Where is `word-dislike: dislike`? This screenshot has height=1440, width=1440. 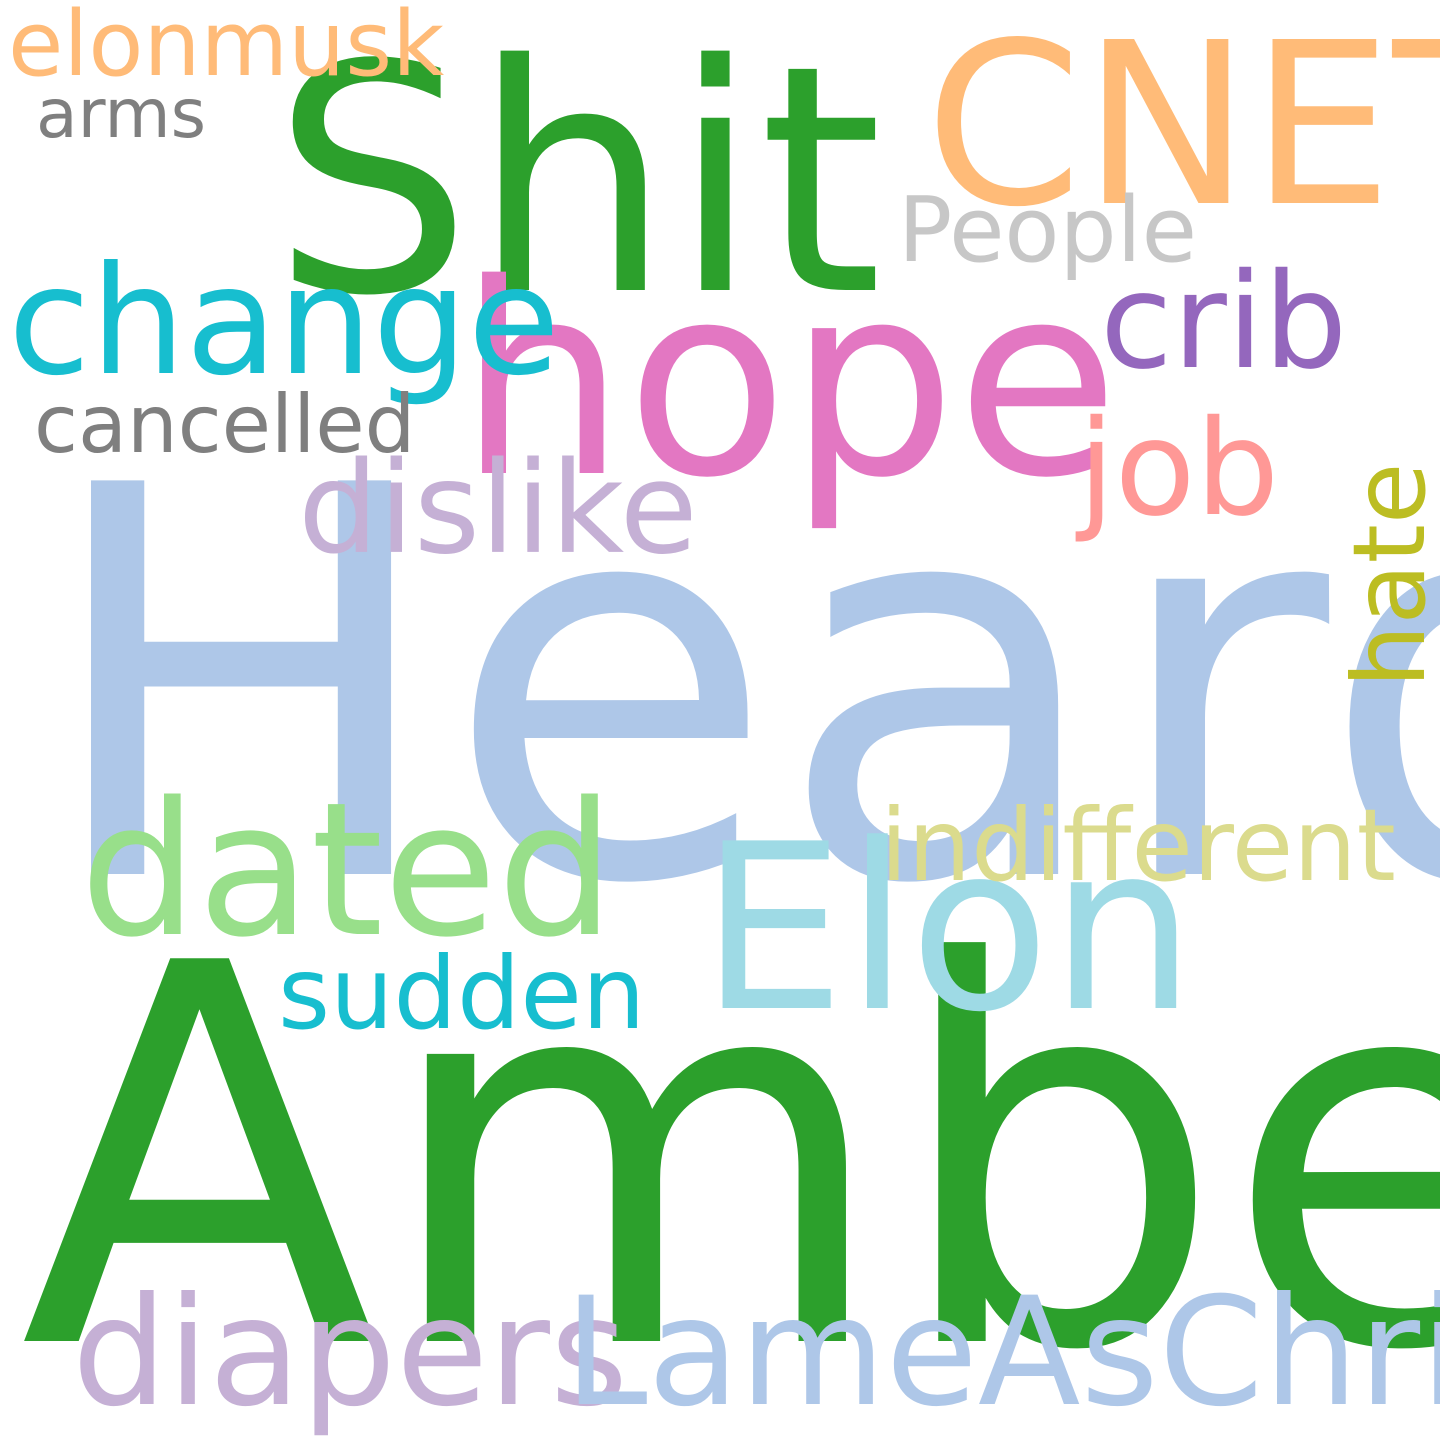
word-dislike: dislike is located at coordinates (498, 508).